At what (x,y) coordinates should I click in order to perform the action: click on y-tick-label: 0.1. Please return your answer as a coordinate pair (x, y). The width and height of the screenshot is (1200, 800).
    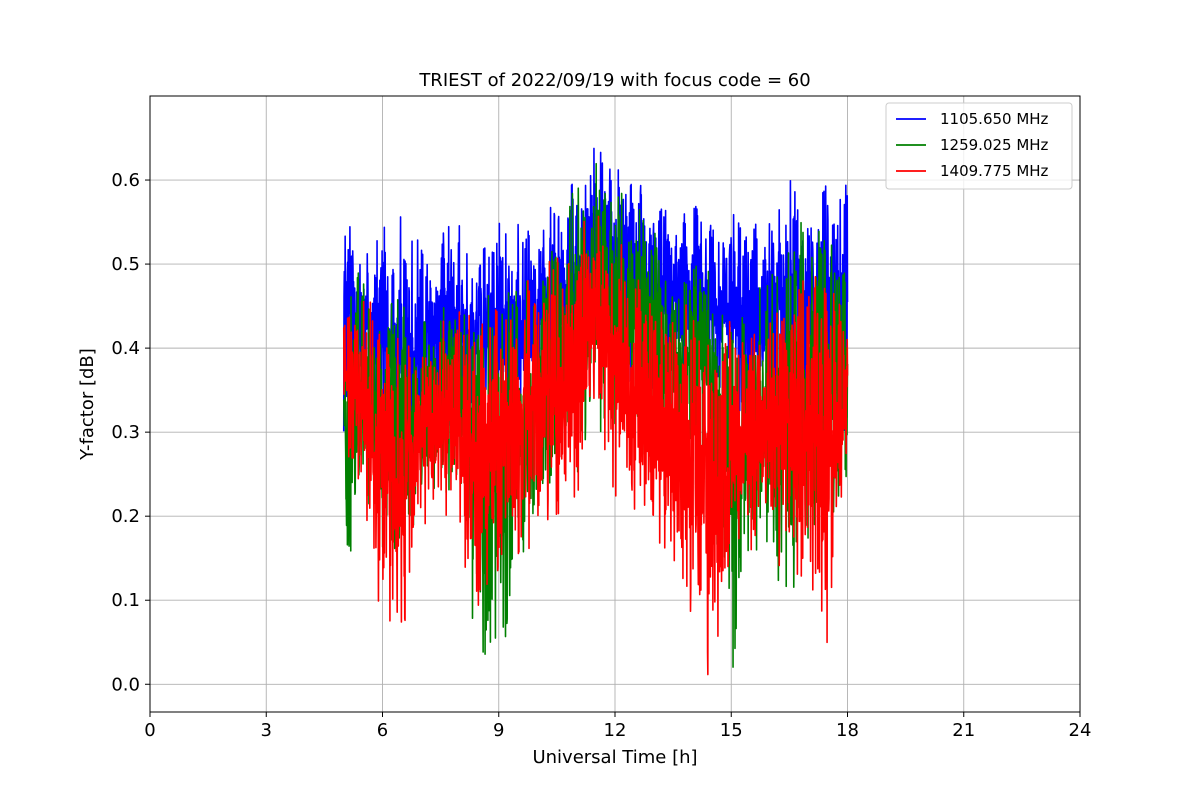
    Looking at the image, I should click on (125, 600).